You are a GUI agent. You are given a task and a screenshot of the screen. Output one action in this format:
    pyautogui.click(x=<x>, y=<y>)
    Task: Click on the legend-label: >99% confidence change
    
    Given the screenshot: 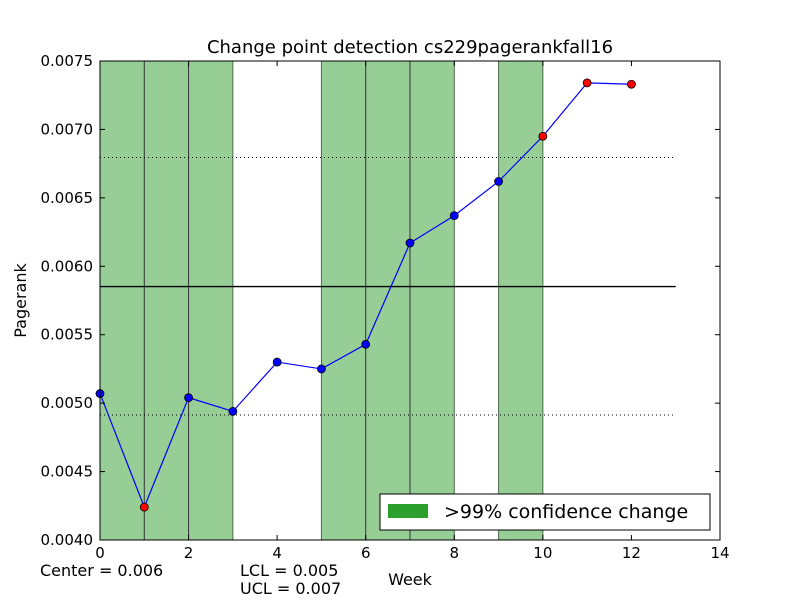 What is the action you would take?
    pyautogui.click(x=566, y=512)
    